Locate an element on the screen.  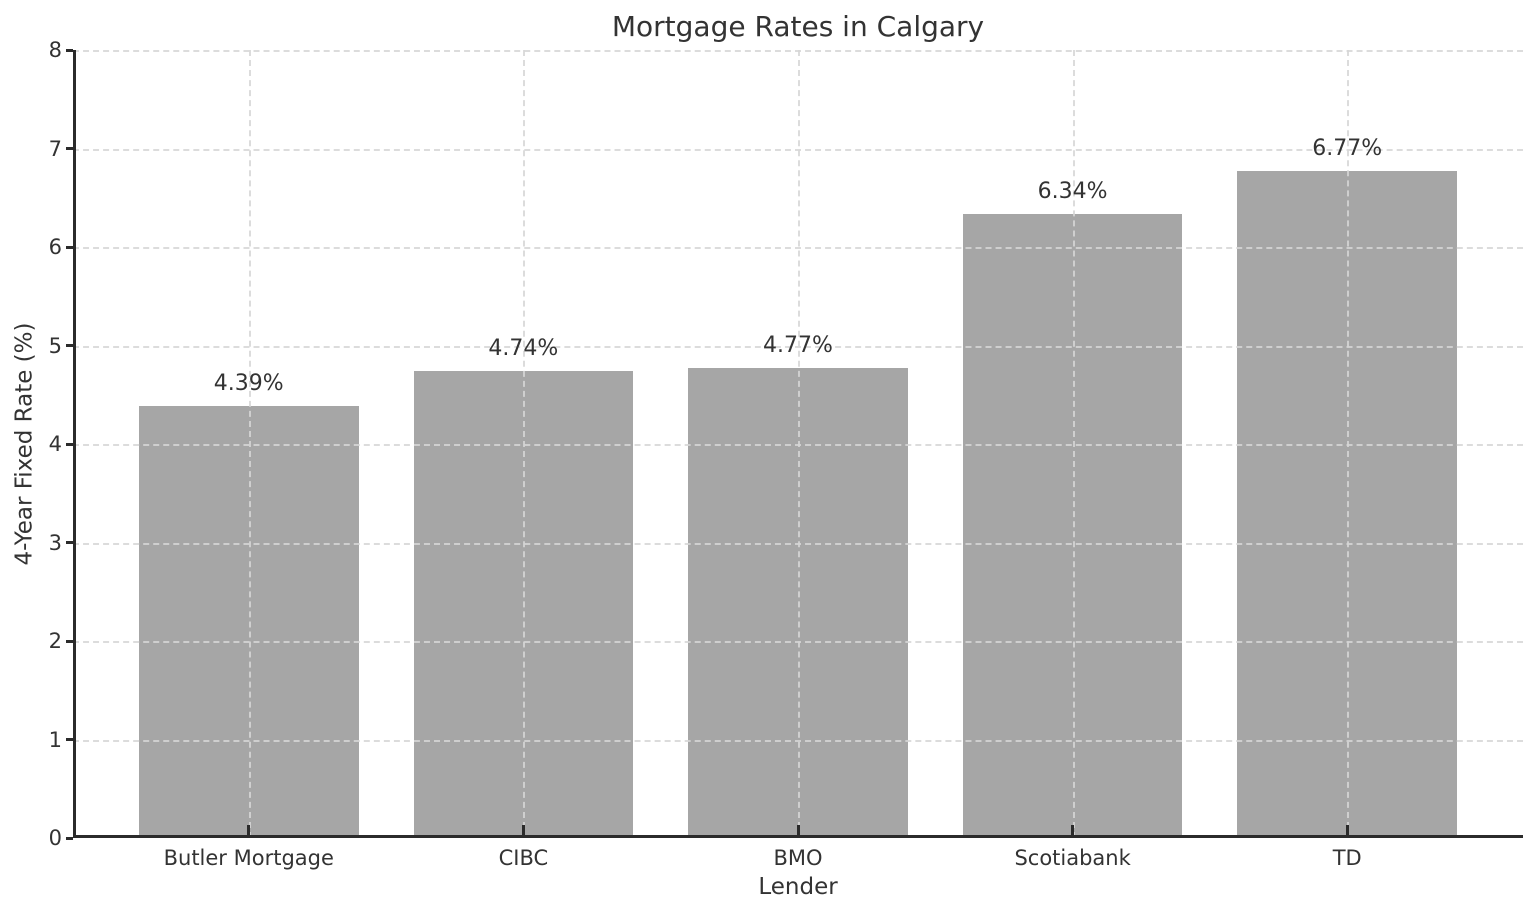
x-tick-label-butler-mortgage: Butler Mortgage is located at coordinates (248, 858).